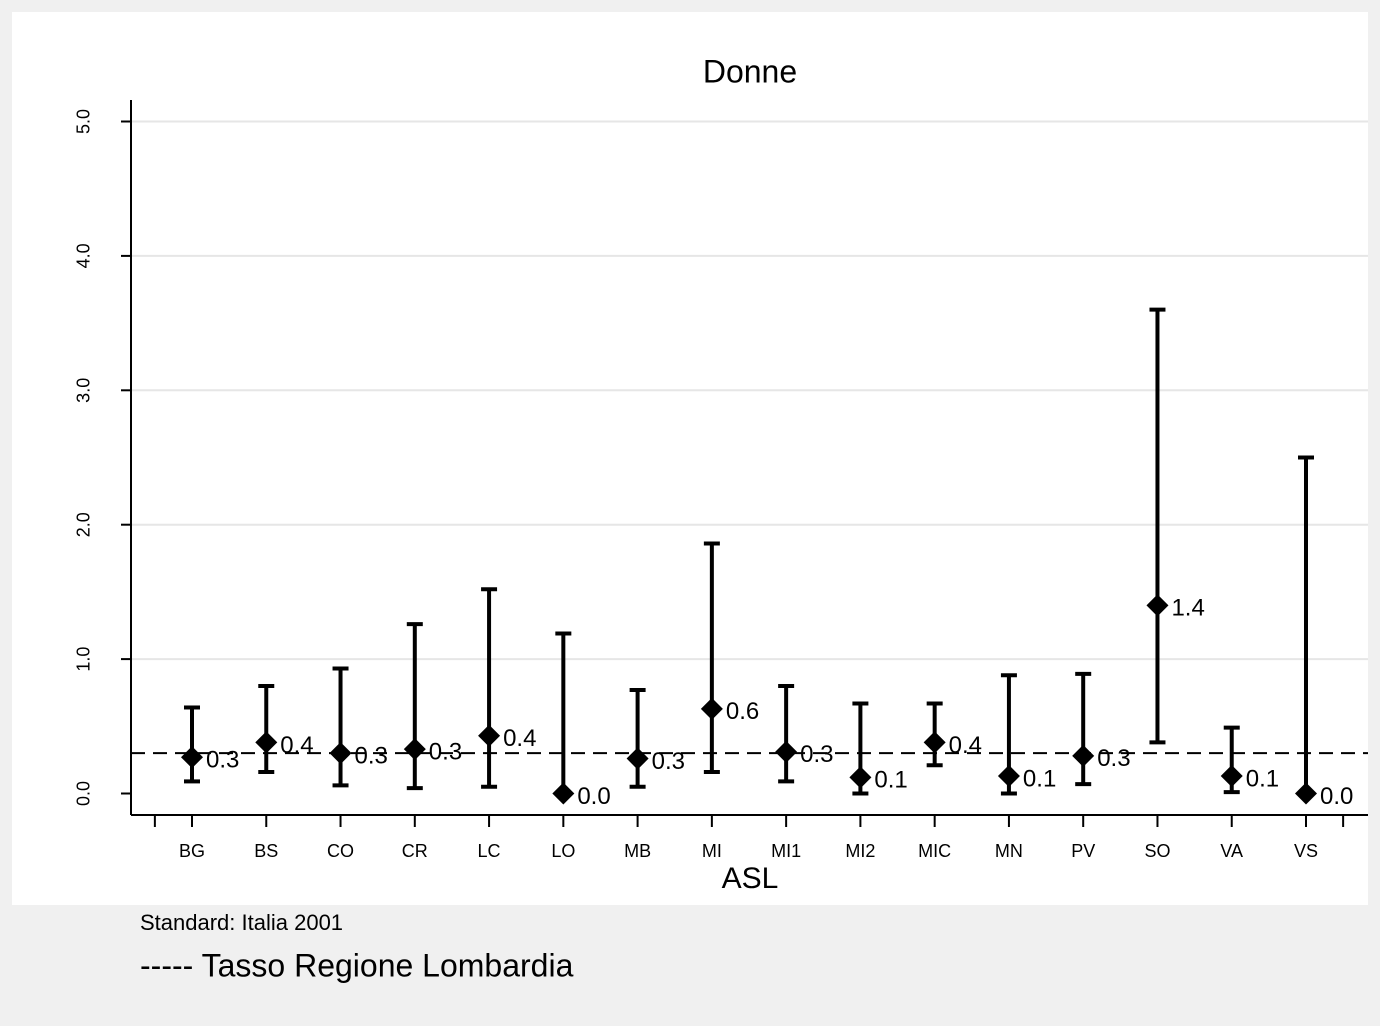 The width and height of the screenshot is (1380, 1026). I want to click on x-tick-label: VA, so click(1231, 851).